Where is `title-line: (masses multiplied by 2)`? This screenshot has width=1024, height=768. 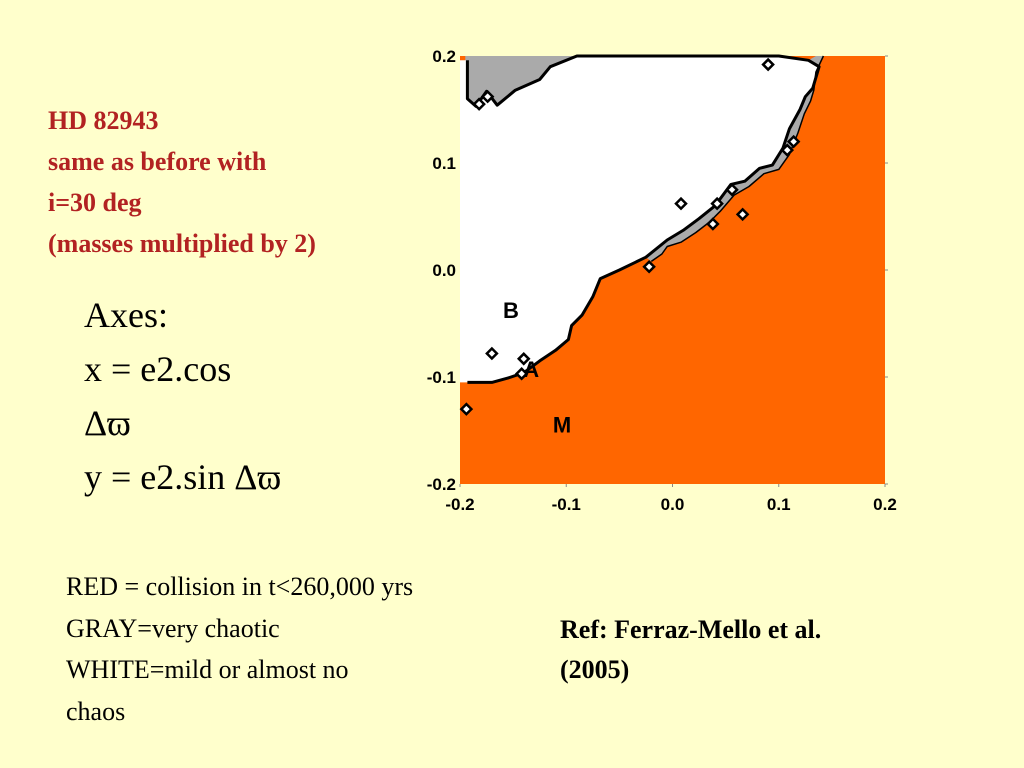
title-line: (masses multiplied by 2) is located at coordinates (182, 243).